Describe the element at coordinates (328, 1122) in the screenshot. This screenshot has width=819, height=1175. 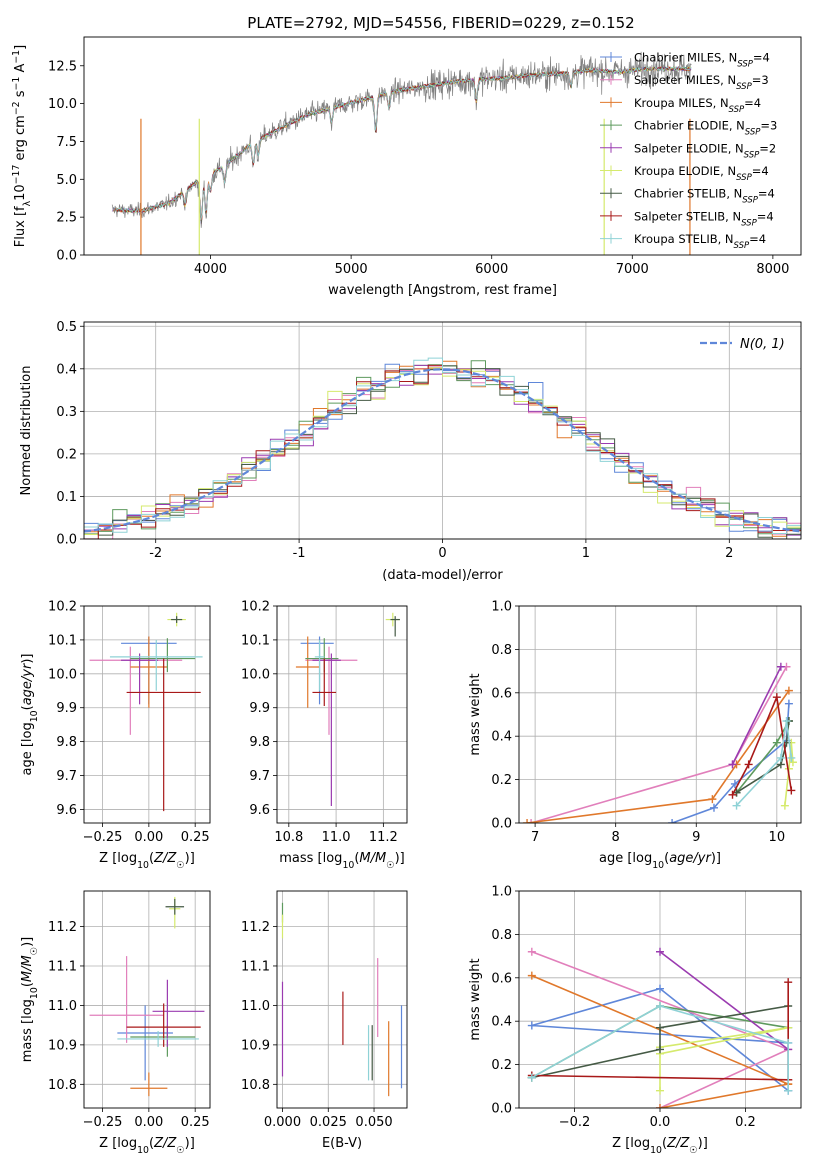
I see `x-tick-label: 0.025` at that location.